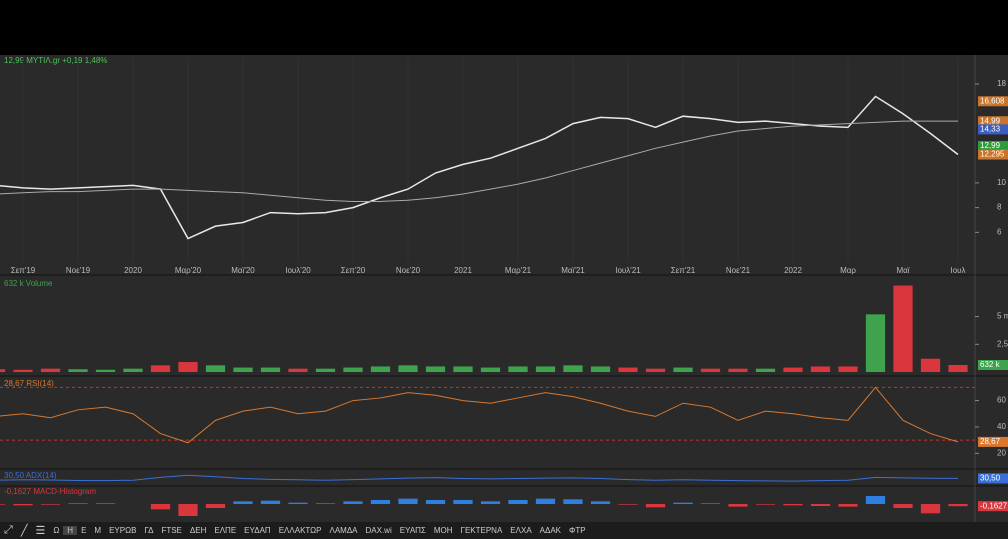 The height and width of the screenshot is (539, 1008). What do you see at coordinates (999, 231) in the screenshot?
I see `y-tick-label: 6` at bounding box center [999, 231].